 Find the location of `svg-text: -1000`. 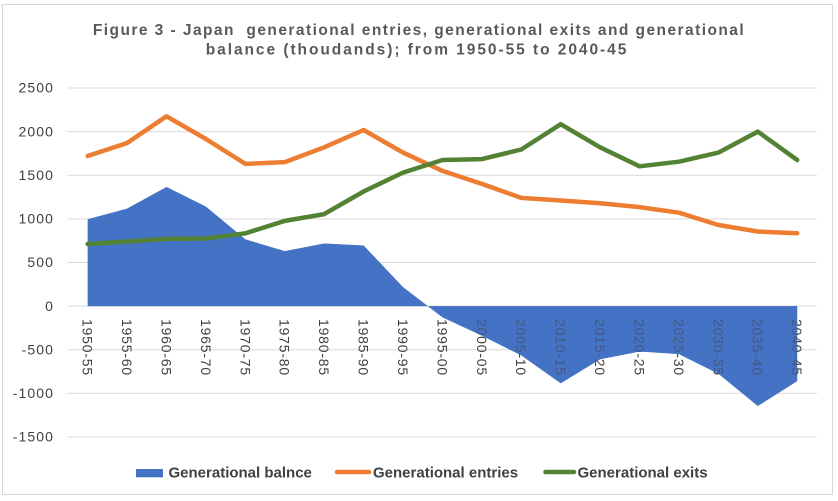

svg-text: -1000 is located at coordinates (33, 393).